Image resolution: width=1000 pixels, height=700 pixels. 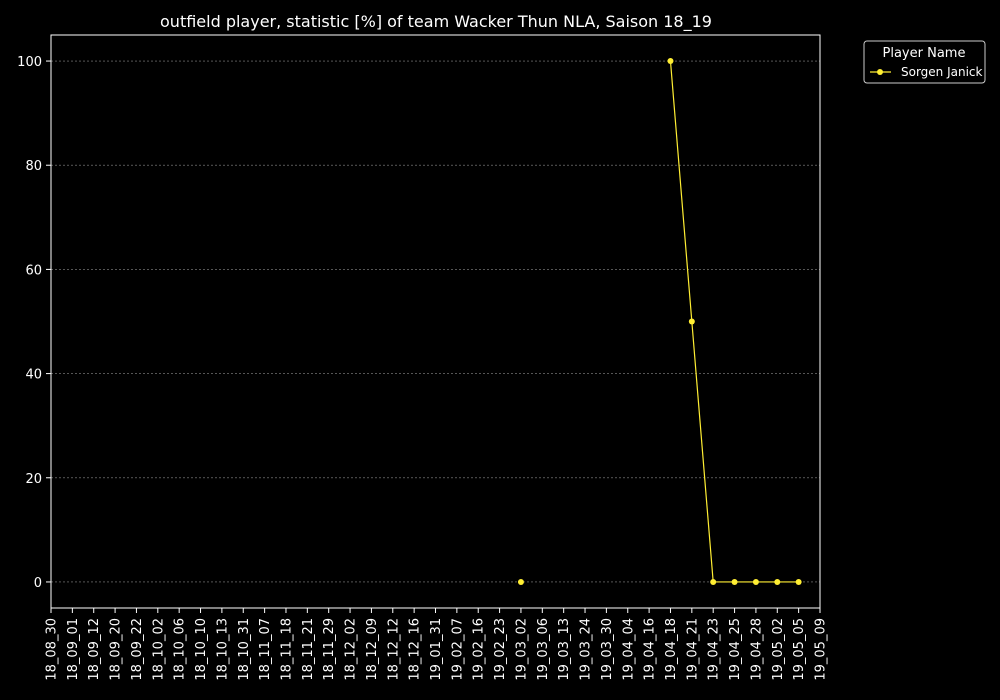 I want to click on x-tick-label: 18_10_06, so click(x=180, y=649).